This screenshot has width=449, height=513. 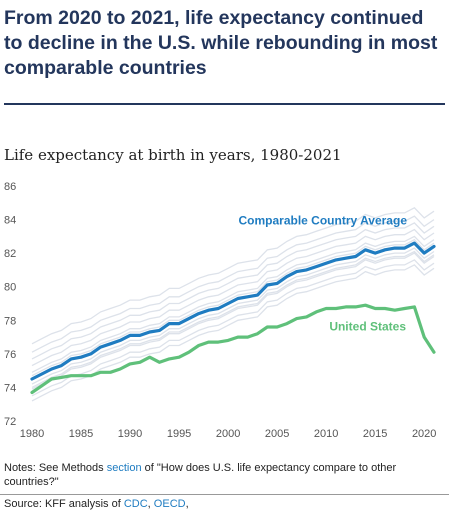 I want to click on source: Source: KFF analysis of CDC, OECD,, so click(x=96, y=504).